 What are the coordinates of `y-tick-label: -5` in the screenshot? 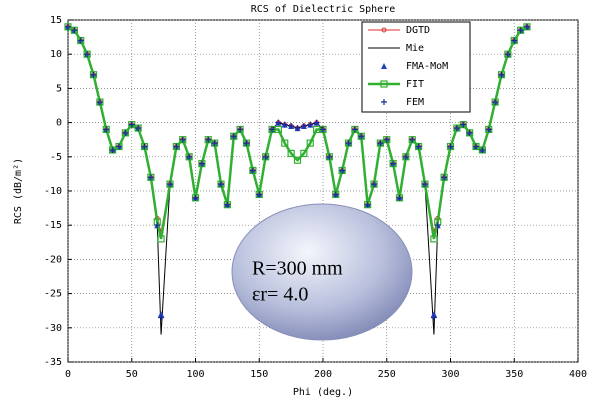 It's located at (56, 157).